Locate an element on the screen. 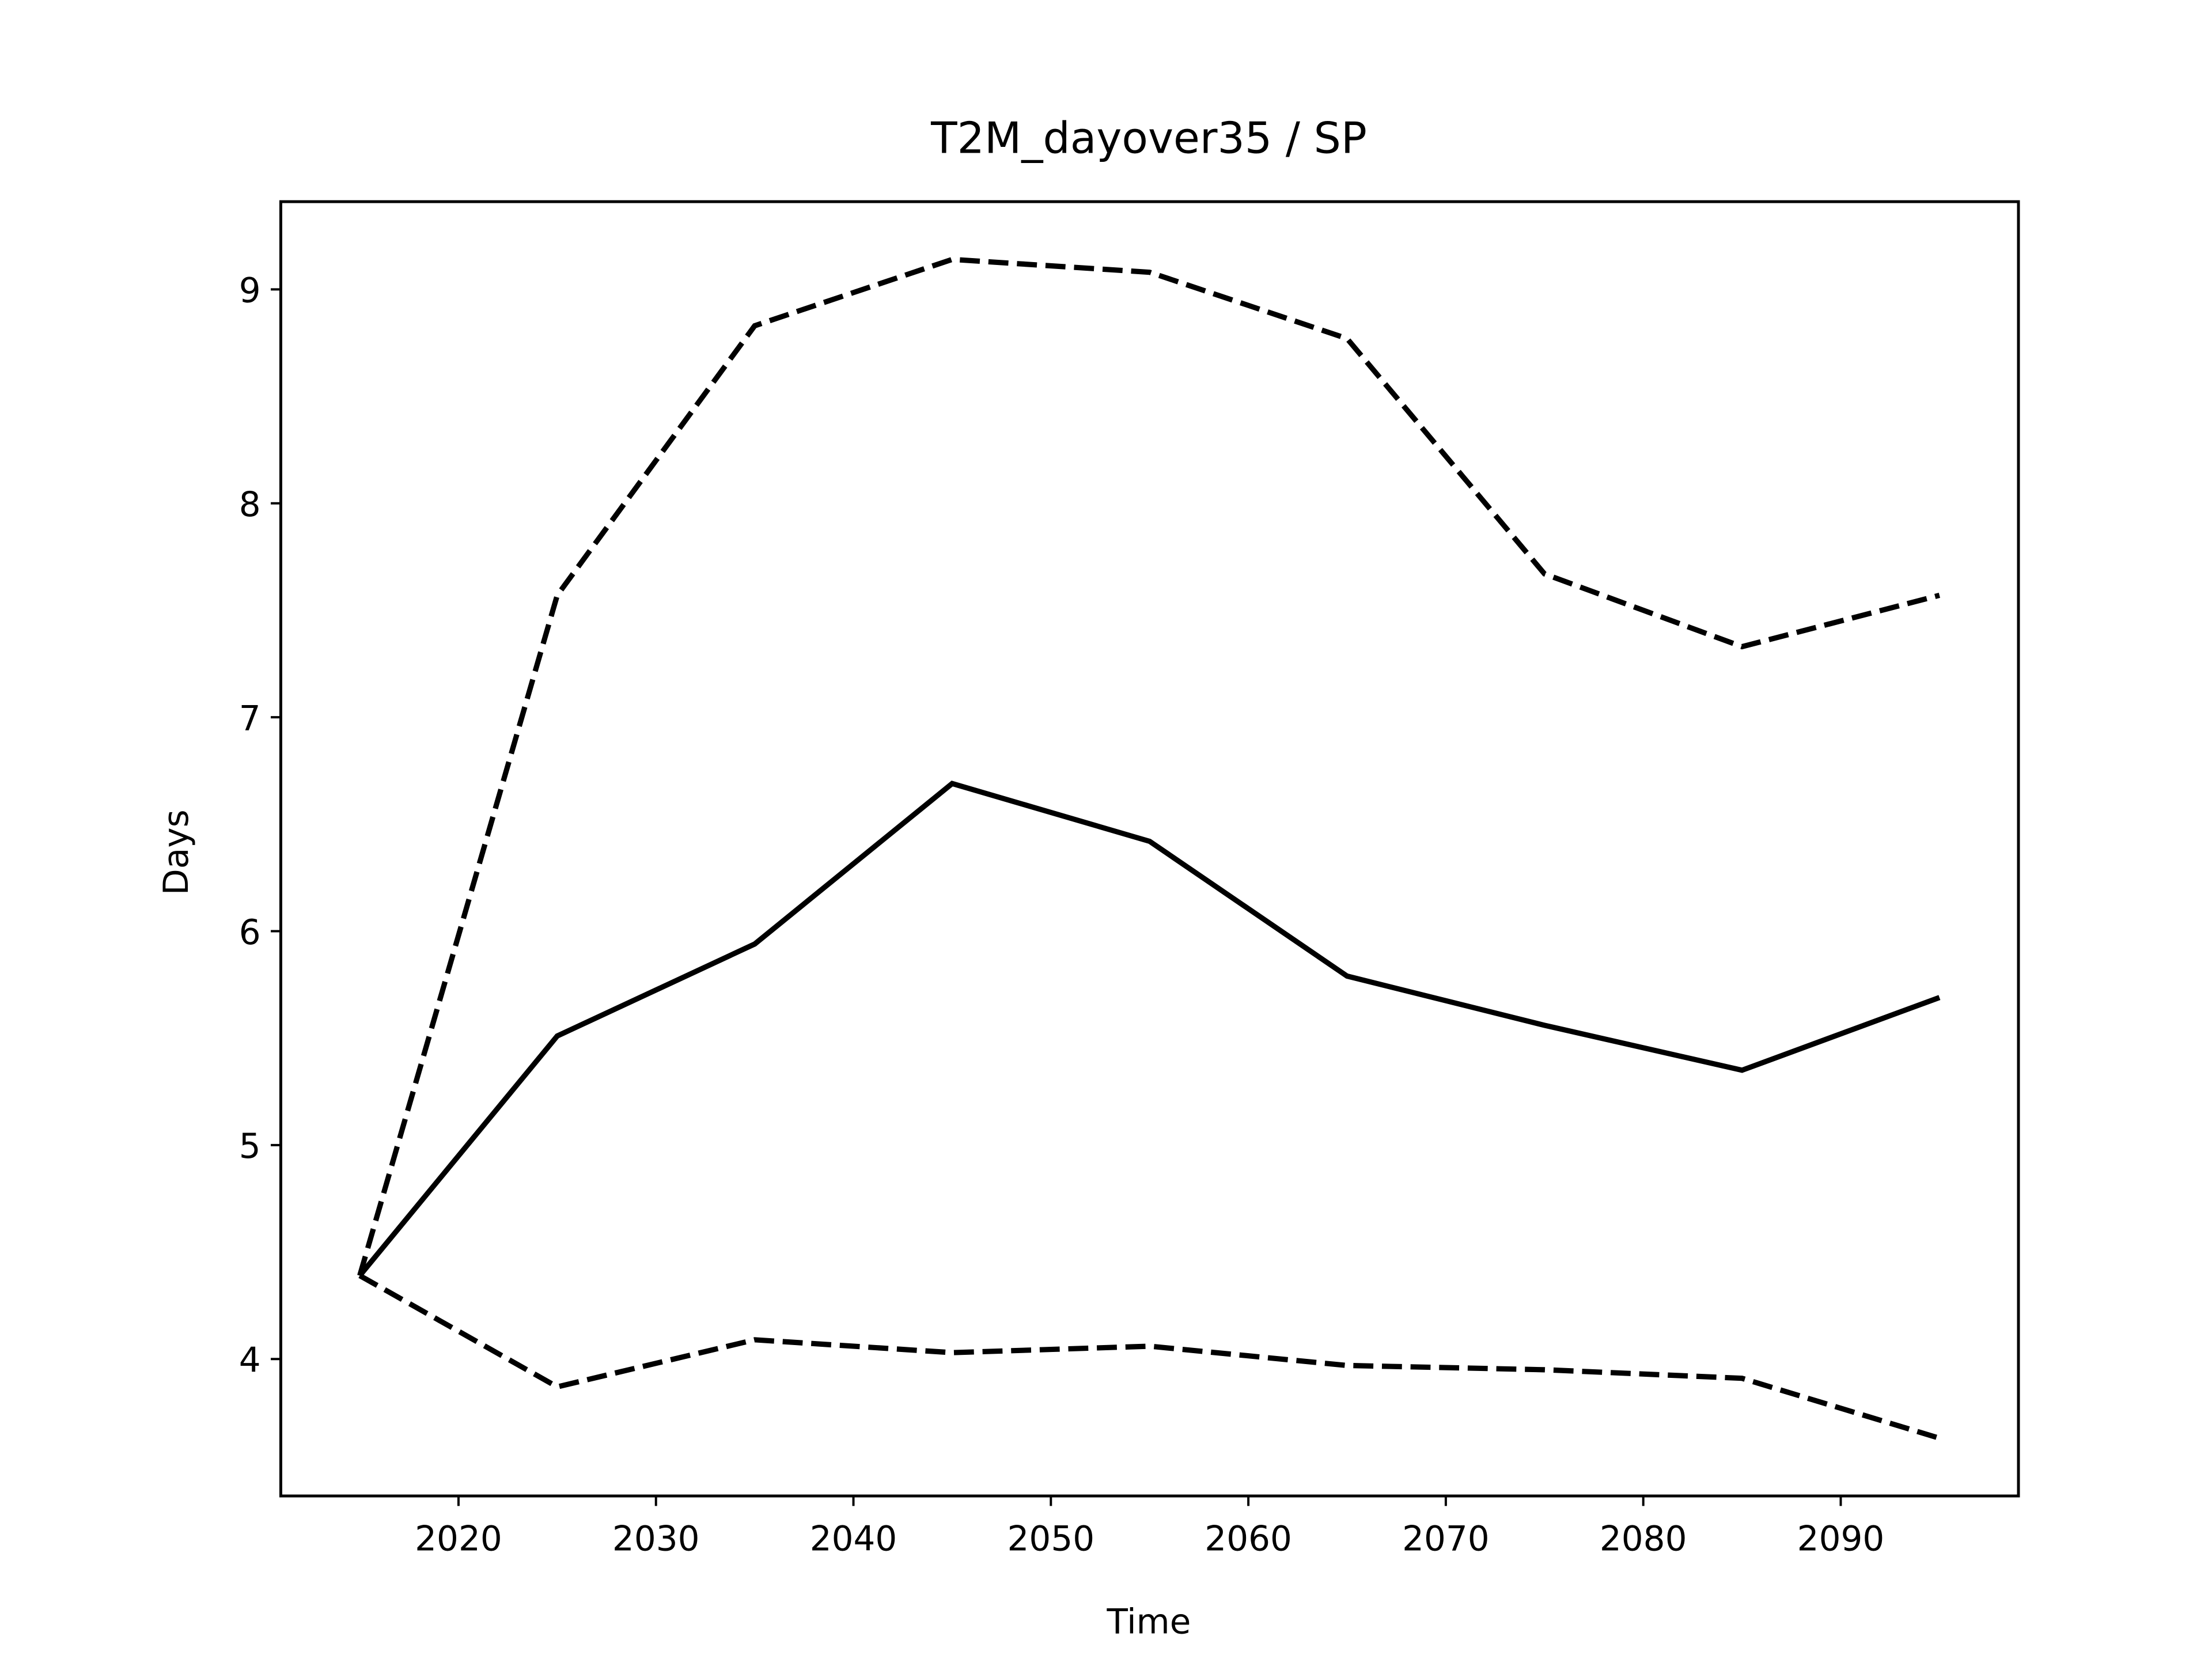  x-tick-label: 2030 is located at coordinates (656, 1539).